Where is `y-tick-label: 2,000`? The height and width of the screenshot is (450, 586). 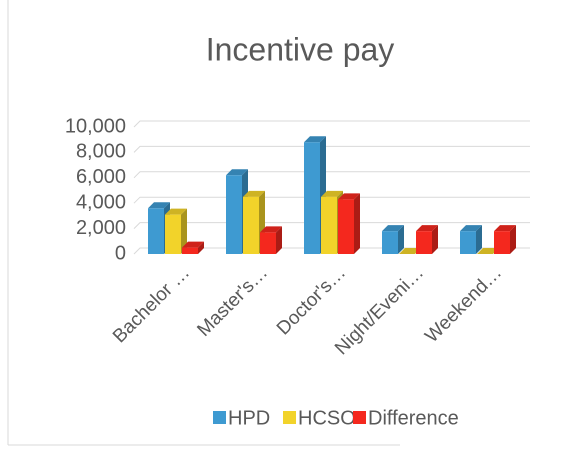 y-tick-label: 2,000 is located at coordinates (101, 228).